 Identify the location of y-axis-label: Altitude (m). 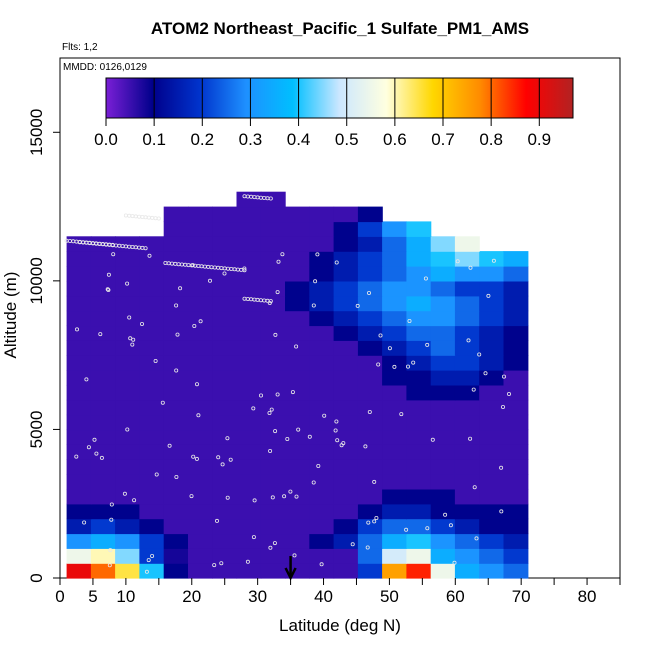
(10, 315).